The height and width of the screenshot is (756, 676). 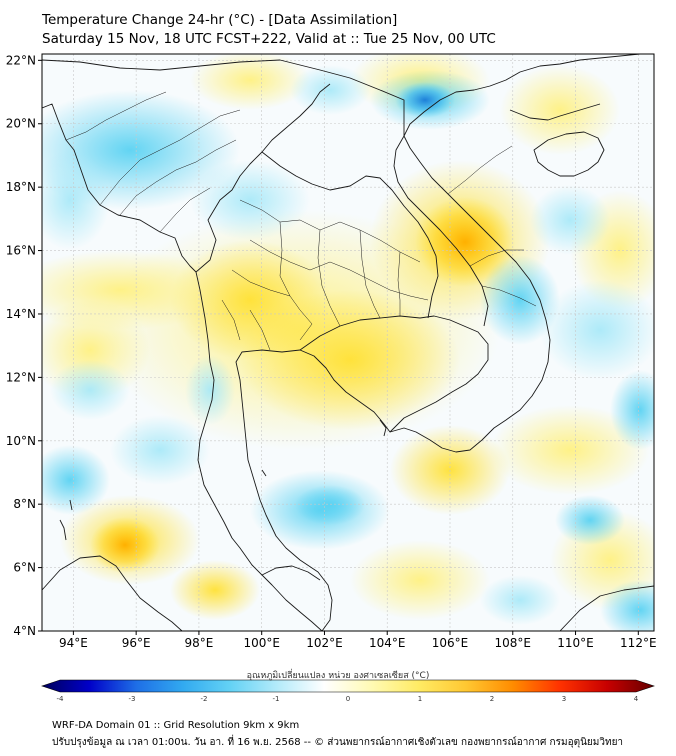 What do you see at coordinates (21, 124) in the screenshot?
I see `lat-label: 20°N` at bounding box center [21, 124].